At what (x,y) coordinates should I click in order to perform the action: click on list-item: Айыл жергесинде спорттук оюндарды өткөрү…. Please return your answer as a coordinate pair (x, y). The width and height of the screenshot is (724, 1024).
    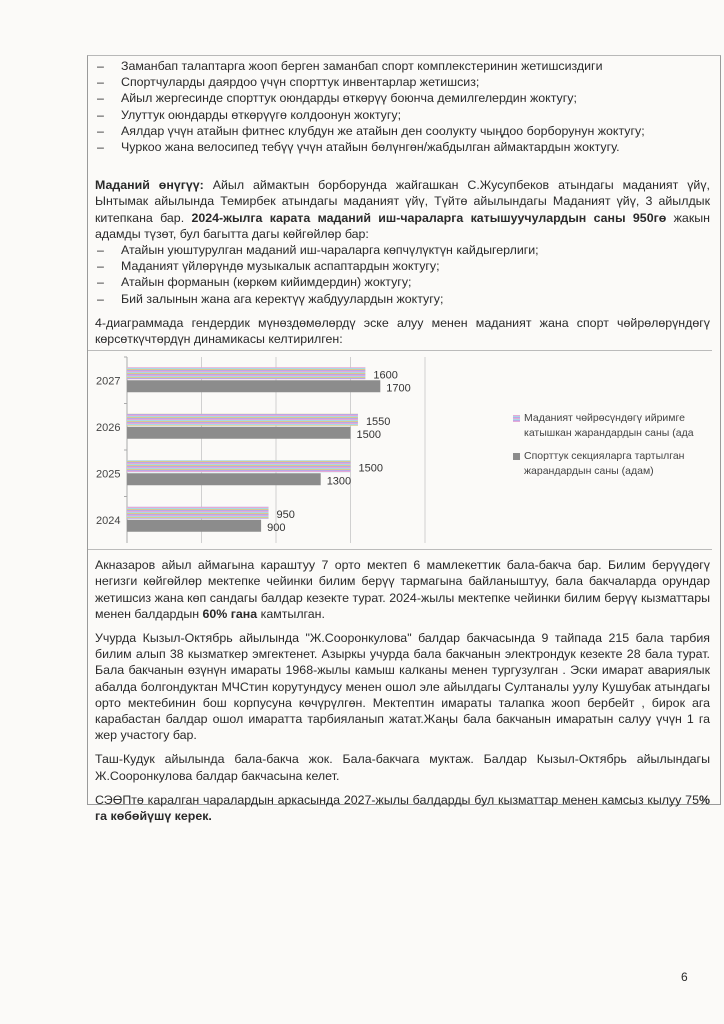
    Looking at the image, I should click on (402, 98).